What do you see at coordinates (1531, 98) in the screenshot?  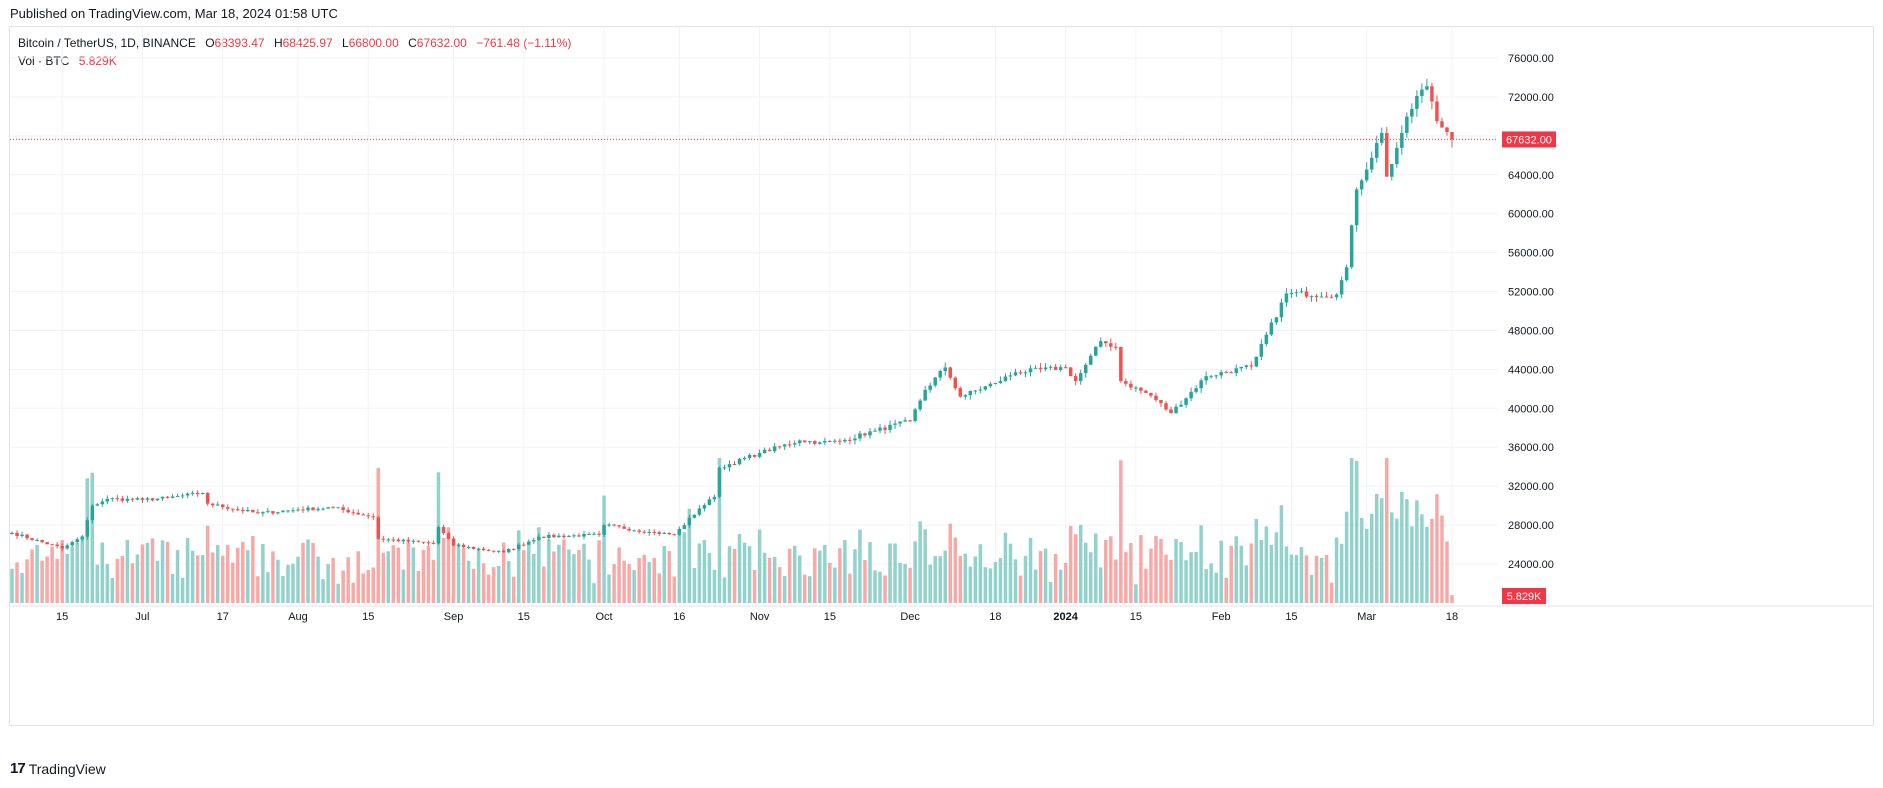 I see `price-tick-label: 72000.00` at bounding box center [1531, 98].